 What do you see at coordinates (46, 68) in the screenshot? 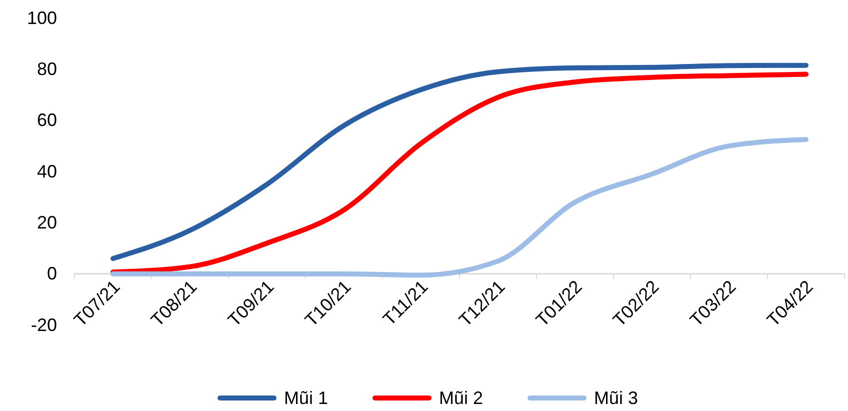
I see `y-tick-label: 80` at bounding box center [46, 68].